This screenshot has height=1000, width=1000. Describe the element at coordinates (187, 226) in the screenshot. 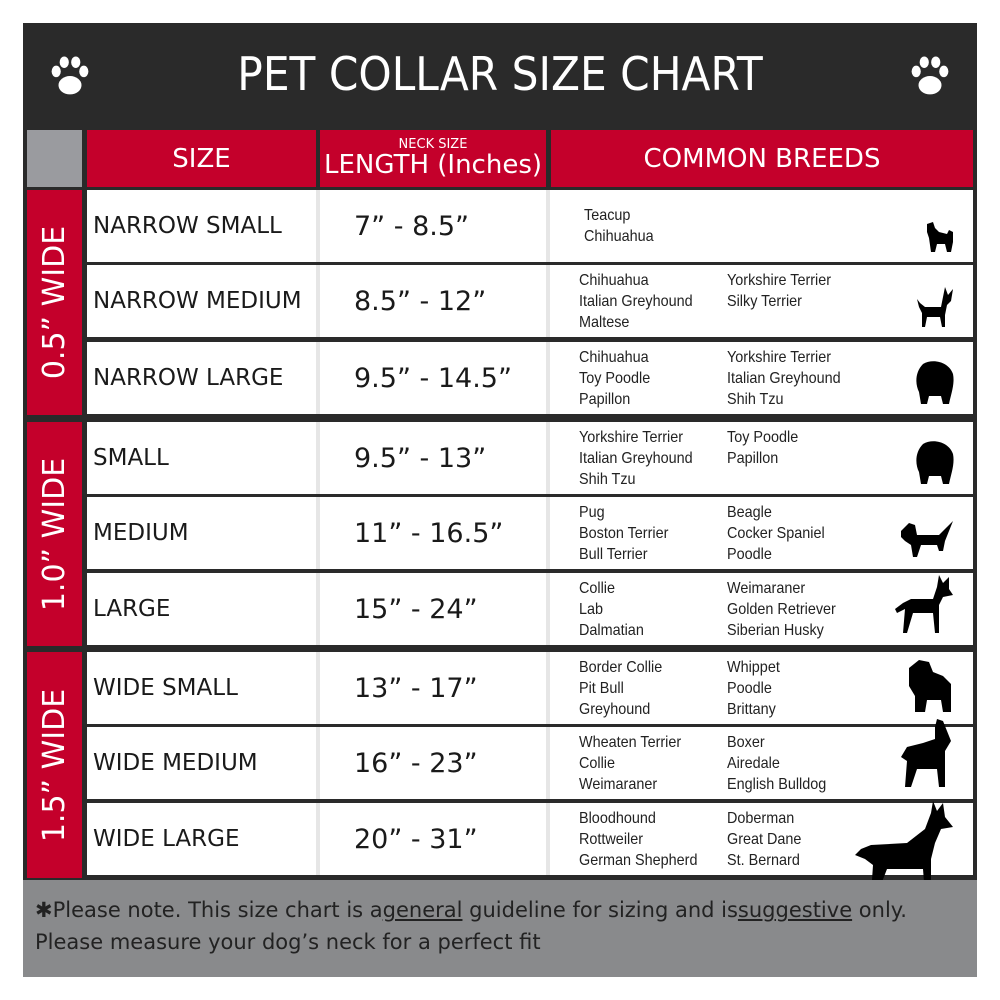

I see `size-name: NARROW SMALL` at that location.